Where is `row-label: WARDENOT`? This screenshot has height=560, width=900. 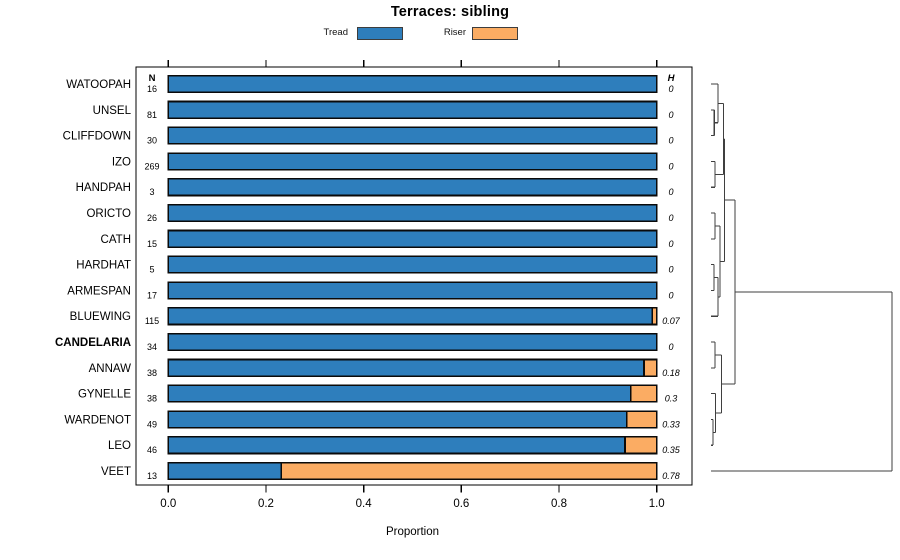 row-label: WARDENOT is located at coordinates (97, 420).